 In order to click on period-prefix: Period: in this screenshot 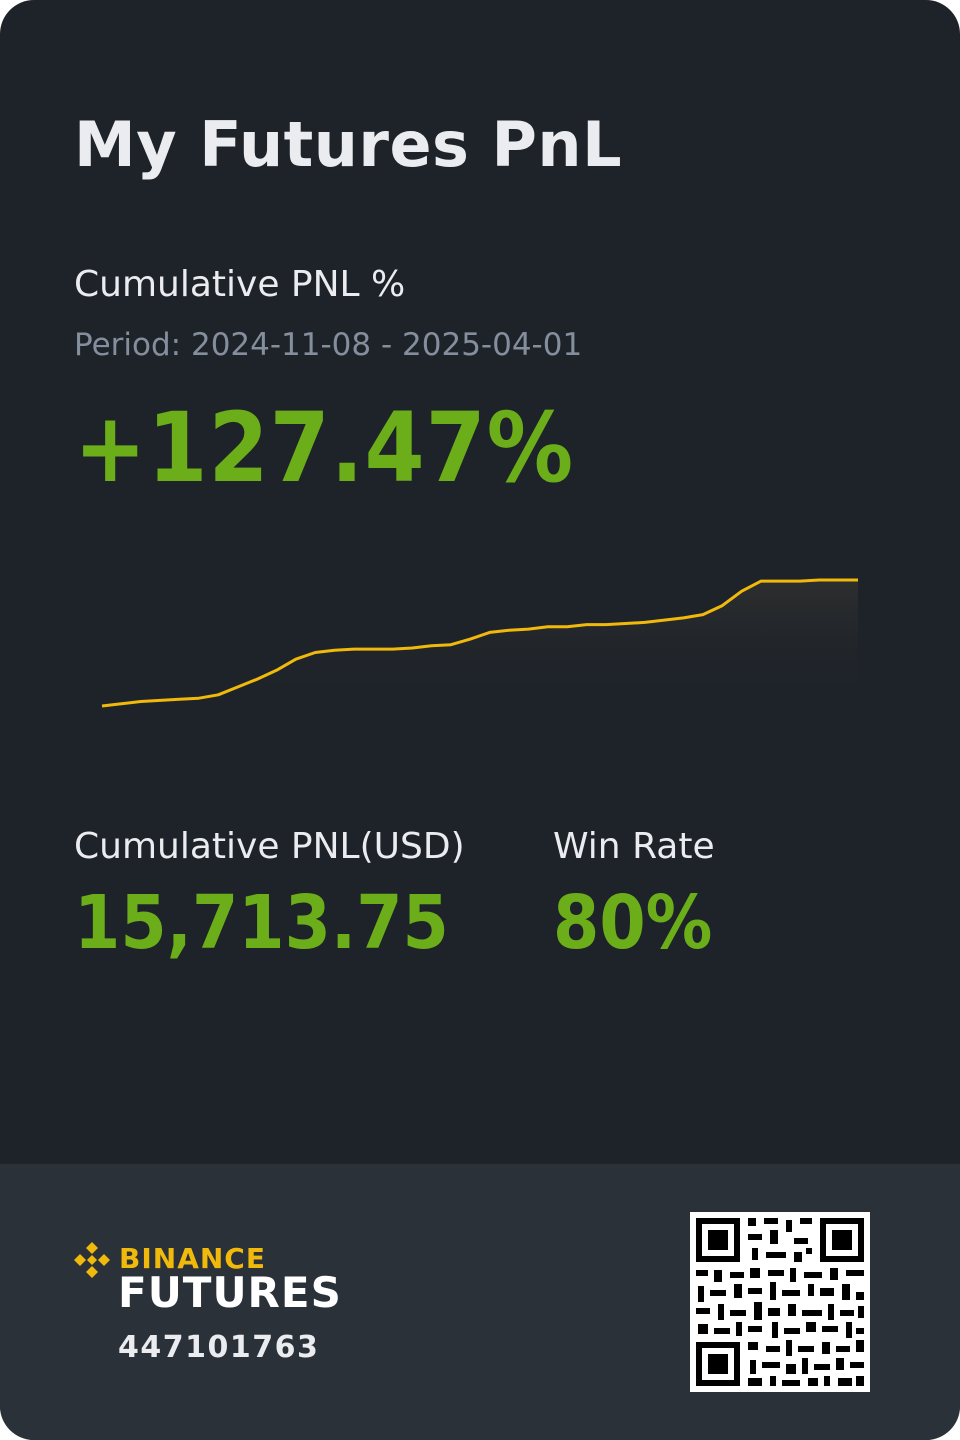, I will do `click(128, 345)`.